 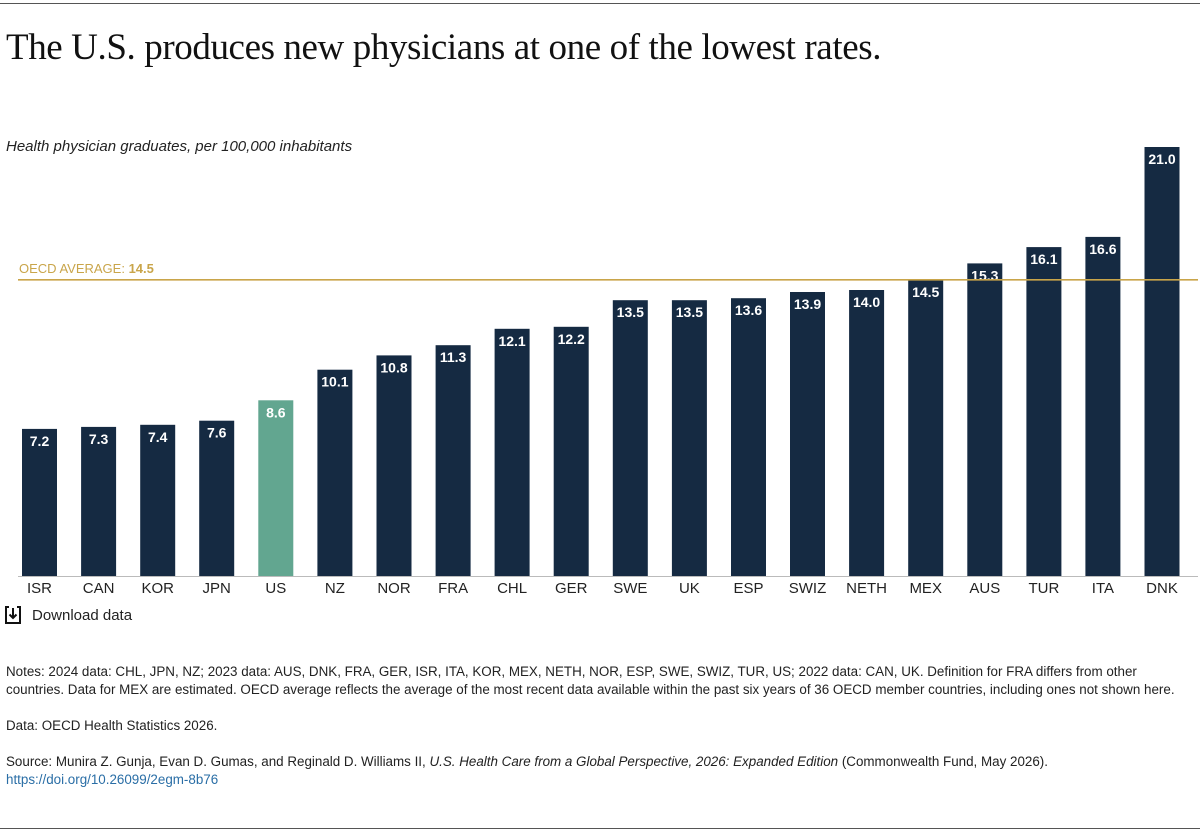 I want to click on category-label-esp: ESP, so click(x=748, y=588).